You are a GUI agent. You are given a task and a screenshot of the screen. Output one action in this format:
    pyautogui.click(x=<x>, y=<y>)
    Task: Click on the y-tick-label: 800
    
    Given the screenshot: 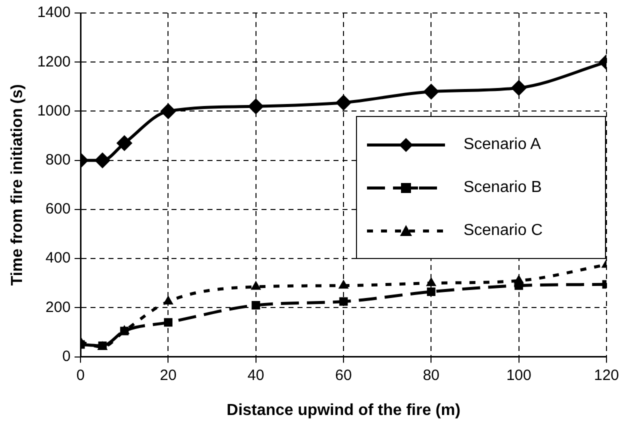 What is the action you would take?
    pyautogui.click(x=58, y=159)
    